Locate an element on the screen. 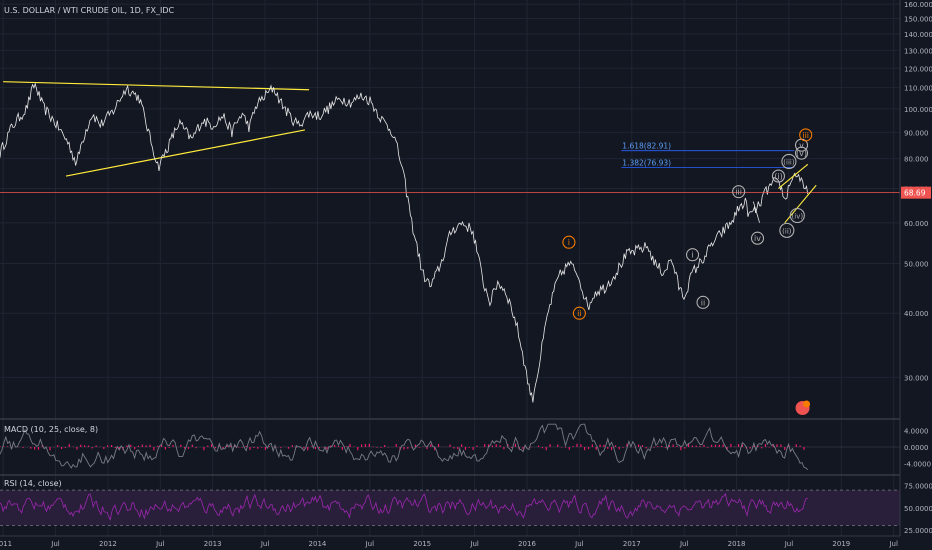 The width and height of the screenshot is (932, 550). wave-label-text-7: (ii) is located at coordinates (787, 231).